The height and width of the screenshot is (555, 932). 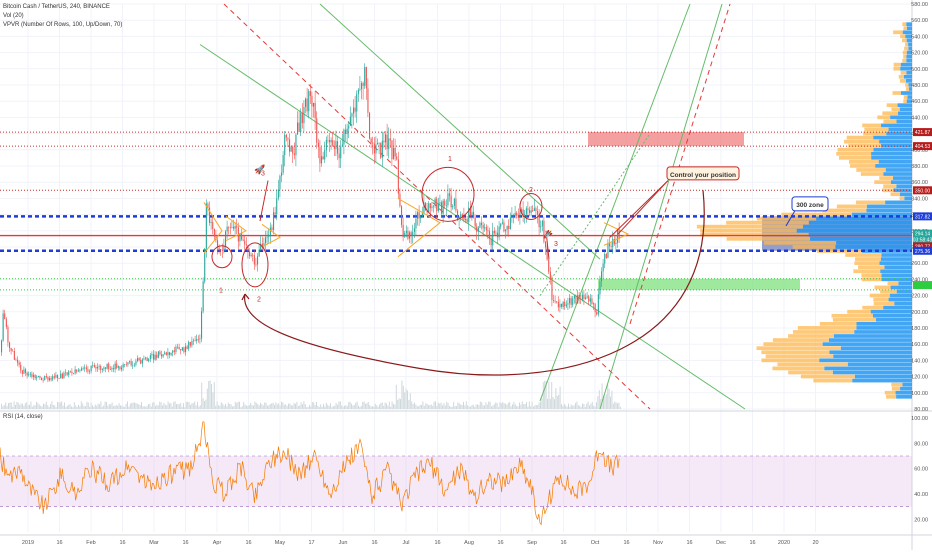 What do you see at coordinates (56, 7) in the screenshot?
I see `symbol-title: Bitcoin Cash / TetherUS, 240, BINANCE` at bounding box center [56, 7].